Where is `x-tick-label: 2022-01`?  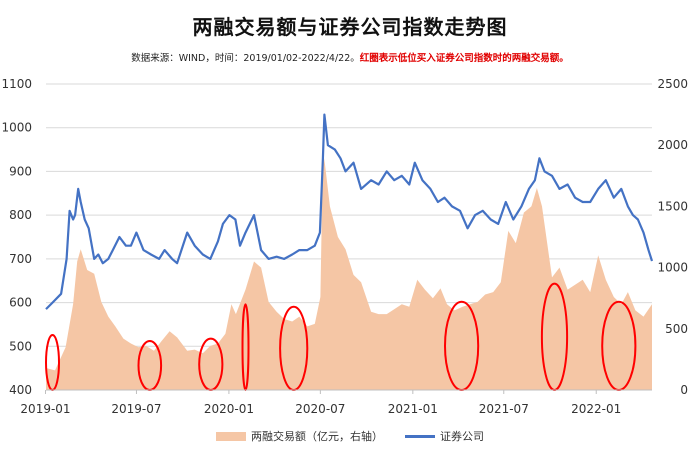
x-tick-label: 2022-01 is located at coordinates (596, 409).